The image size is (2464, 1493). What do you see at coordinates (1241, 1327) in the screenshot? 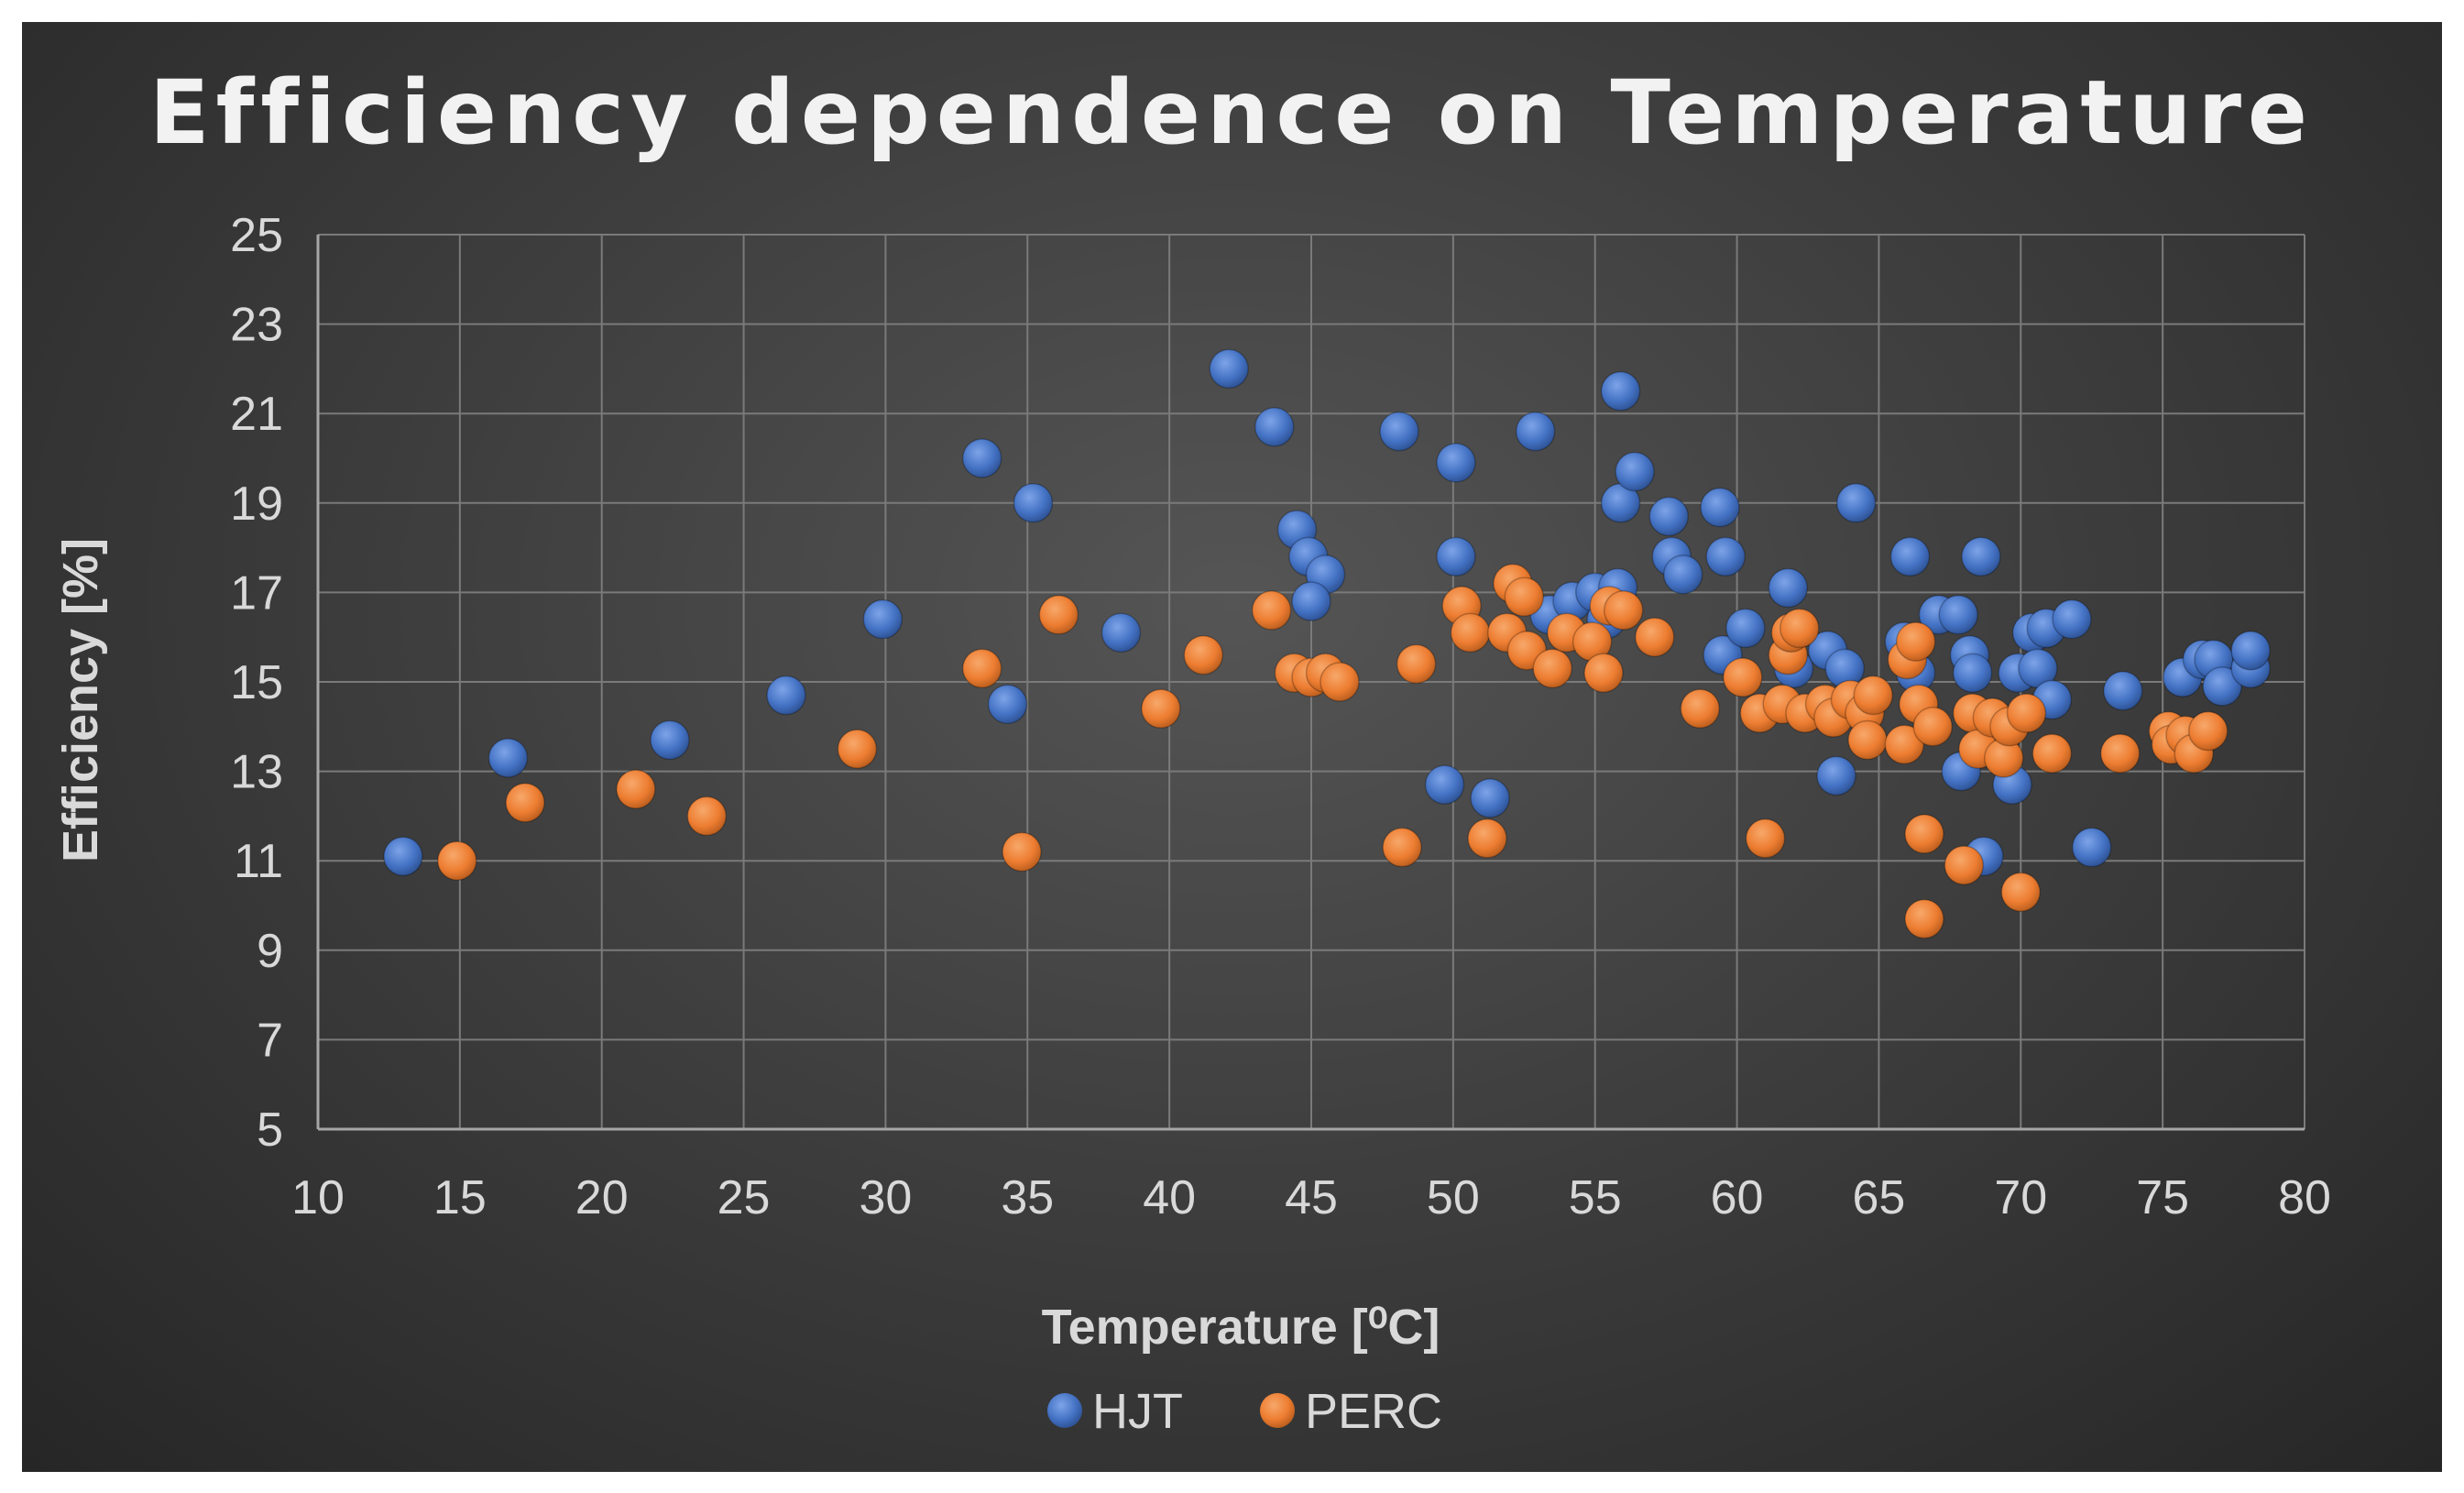
I see `x-axis-label: Temperature [⁰C]` at bounding box center [1241, 1327].